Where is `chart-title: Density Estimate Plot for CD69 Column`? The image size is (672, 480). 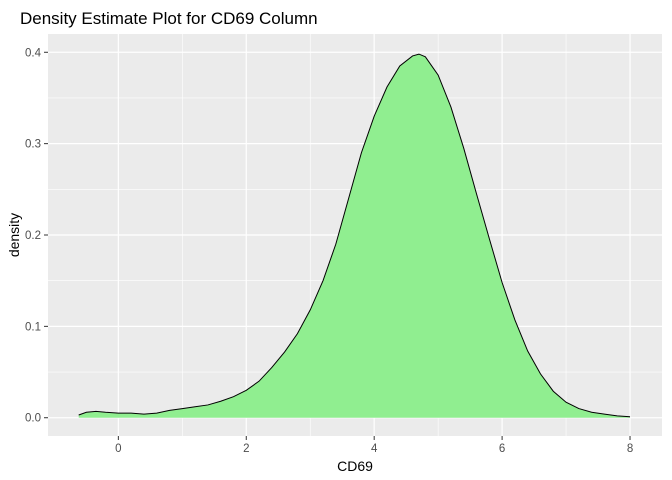 chart-title: Density Estimate Plot for CD69 Column is located at coordinates (169, 18).